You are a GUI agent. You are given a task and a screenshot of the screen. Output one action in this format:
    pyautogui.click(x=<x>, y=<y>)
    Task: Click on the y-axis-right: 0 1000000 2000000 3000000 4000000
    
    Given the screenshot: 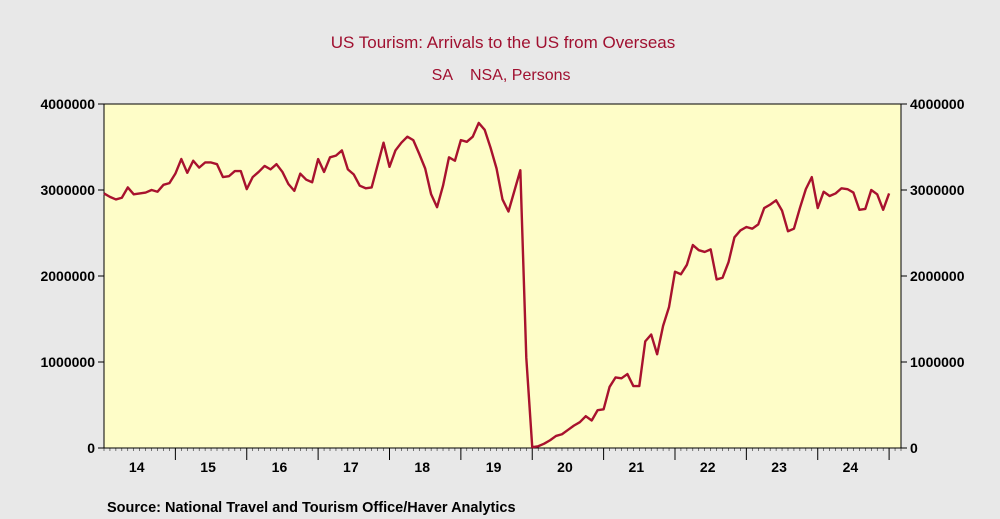 What is the action you would take?
    pyautogui.click(x=933, y=276)
    